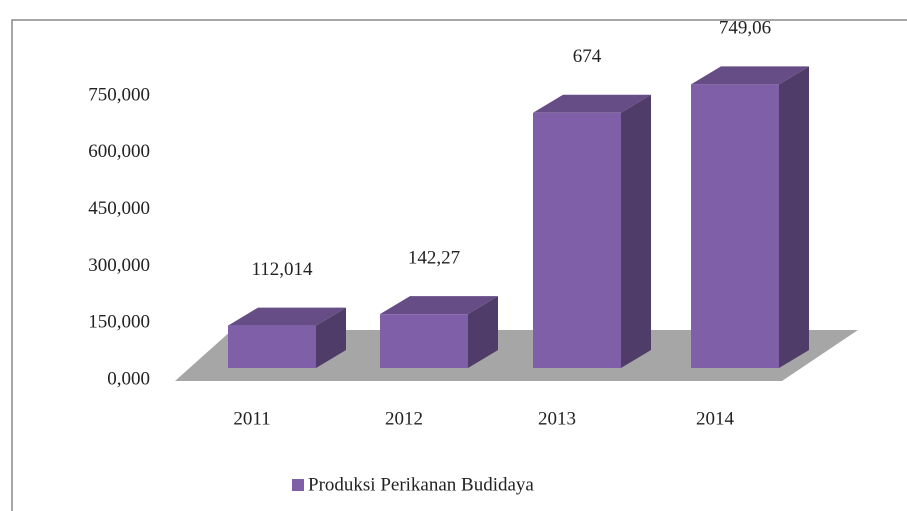 The image size is (907, 511). I want to click on x-tick-label: 2011, so click(251, 418).